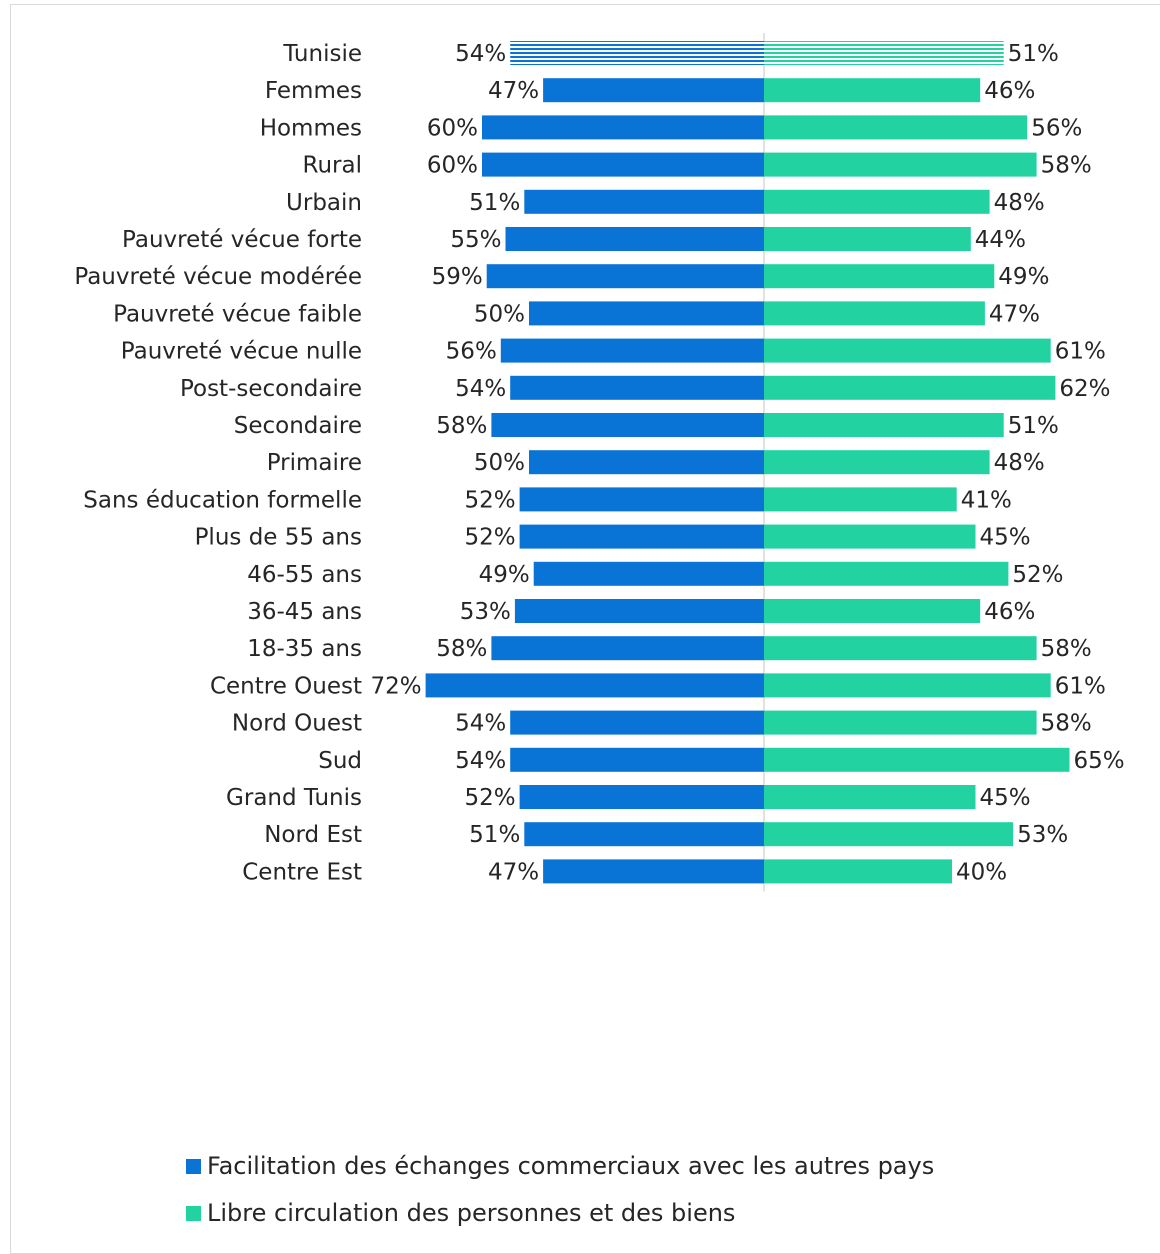 This screenshot has height=1254, width=1160. What do you see at coordinates (311, 128) in the screenshot?
I see `category-label-hommes: Hommes` at bounding box center [311, 128].